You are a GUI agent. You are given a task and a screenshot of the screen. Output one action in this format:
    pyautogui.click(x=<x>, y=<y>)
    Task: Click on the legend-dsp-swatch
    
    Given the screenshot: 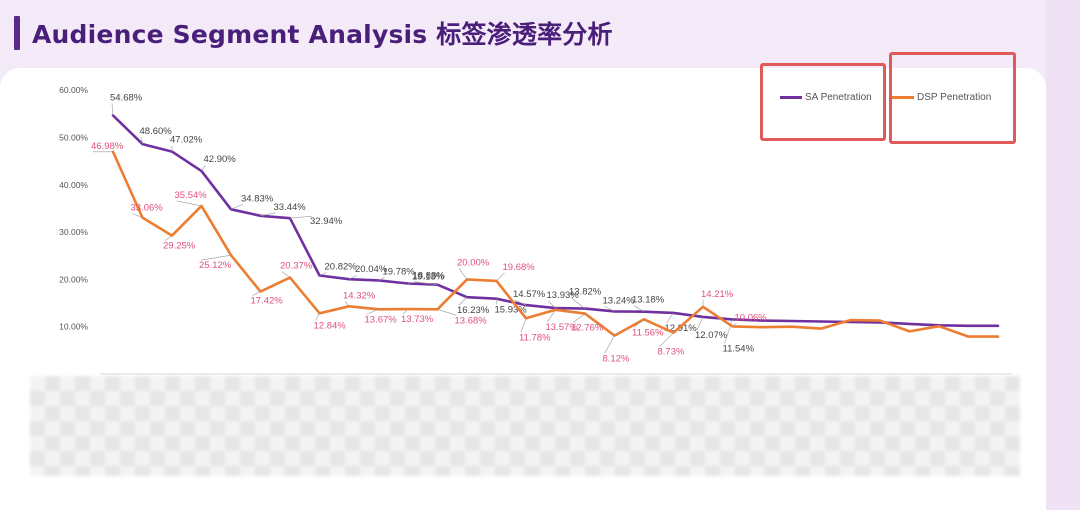 What is the action you would take?
    pyautogui.click(x=903, y=97)
    